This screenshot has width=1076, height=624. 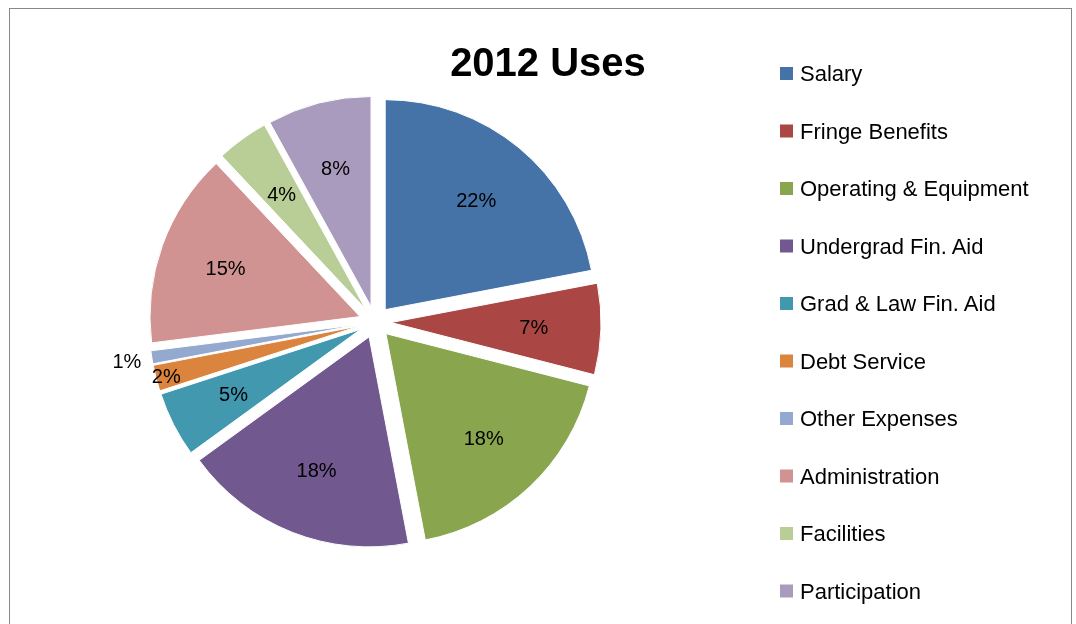 I want to click on legend-label: Facilities, so click(x=843, y=533).